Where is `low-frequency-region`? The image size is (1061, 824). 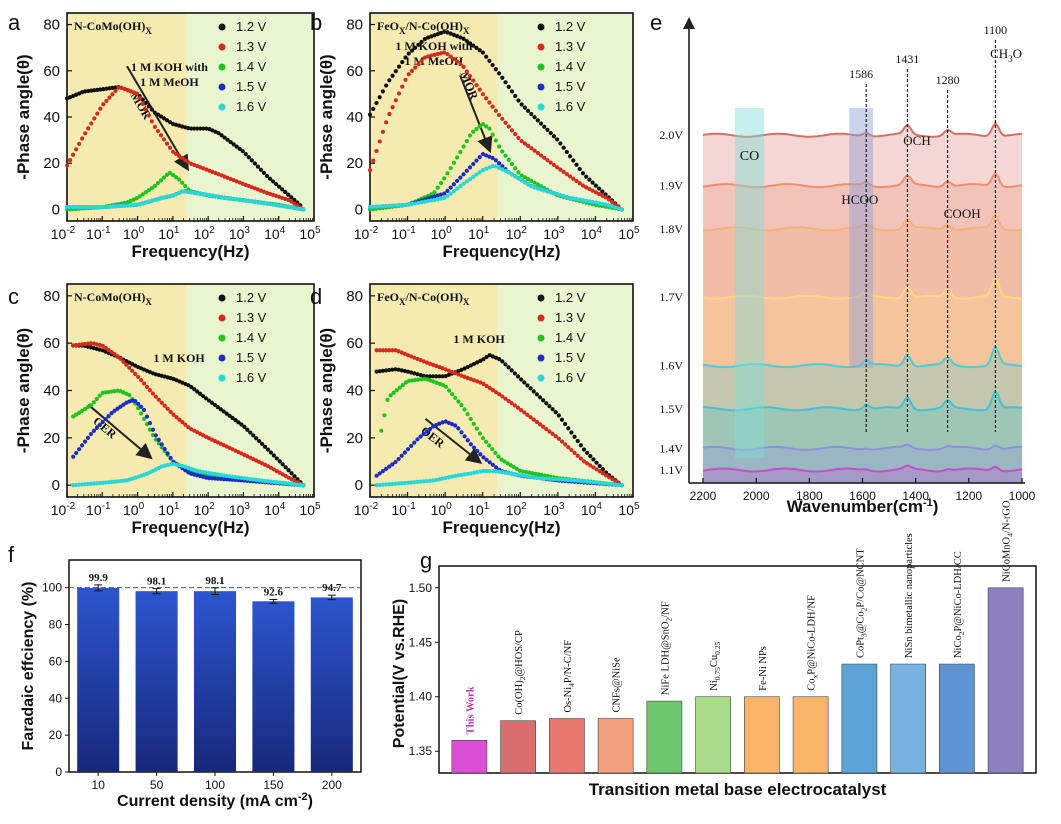
low-frequency-region is located at coordinates (127, 117).